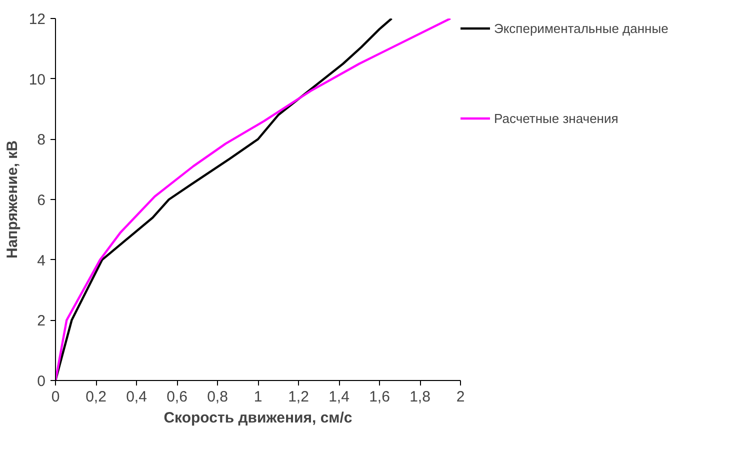  I want to click on y-axis-title: Напряжение, кВ, so click(12, 199).